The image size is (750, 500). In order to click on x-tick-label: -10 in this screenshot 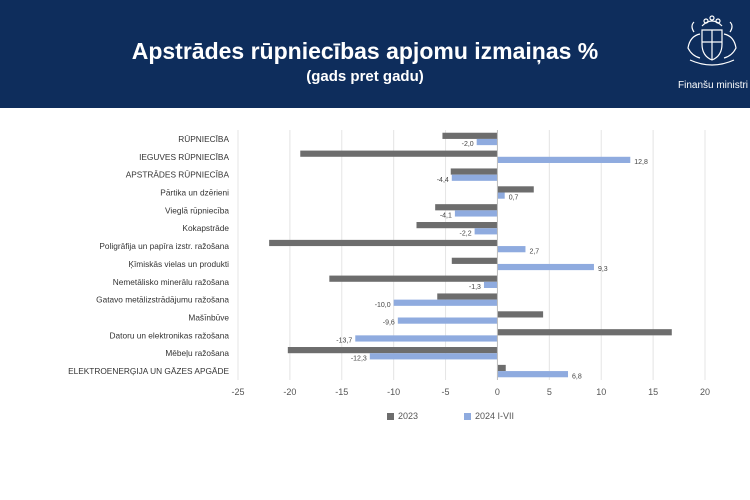, I will do `click(393, 392)`.